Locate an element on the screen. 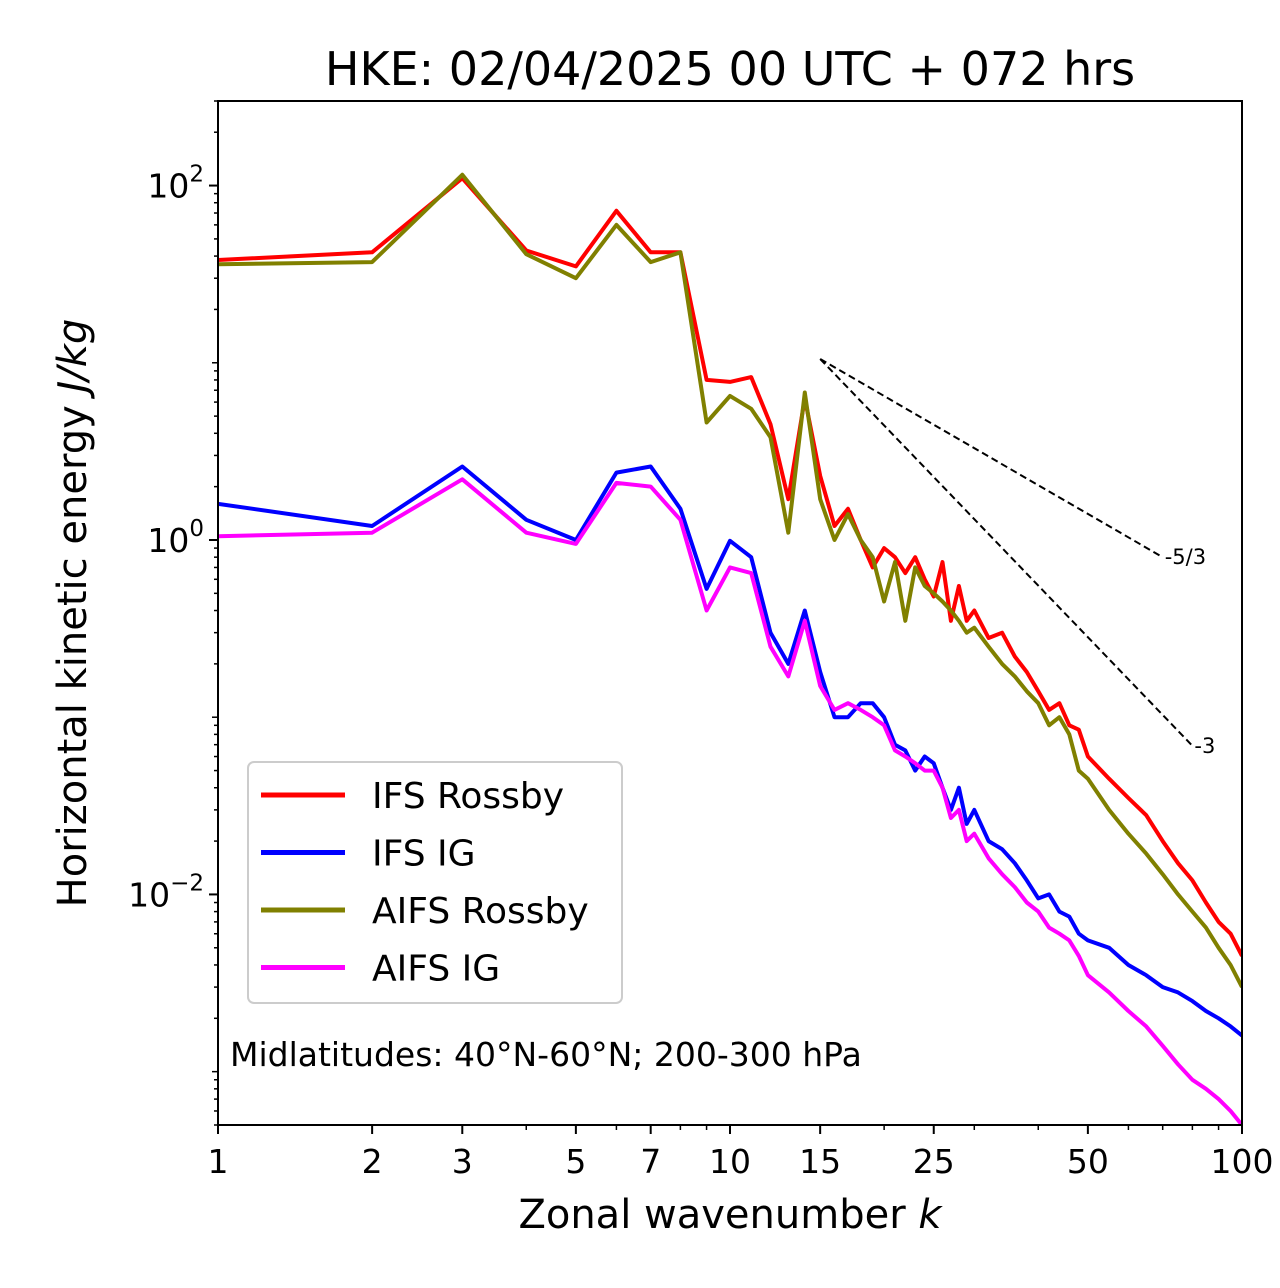  x-axis: 1 2 3 5 7 10 15 25 50 100 is located at coordinates (741, 1153).